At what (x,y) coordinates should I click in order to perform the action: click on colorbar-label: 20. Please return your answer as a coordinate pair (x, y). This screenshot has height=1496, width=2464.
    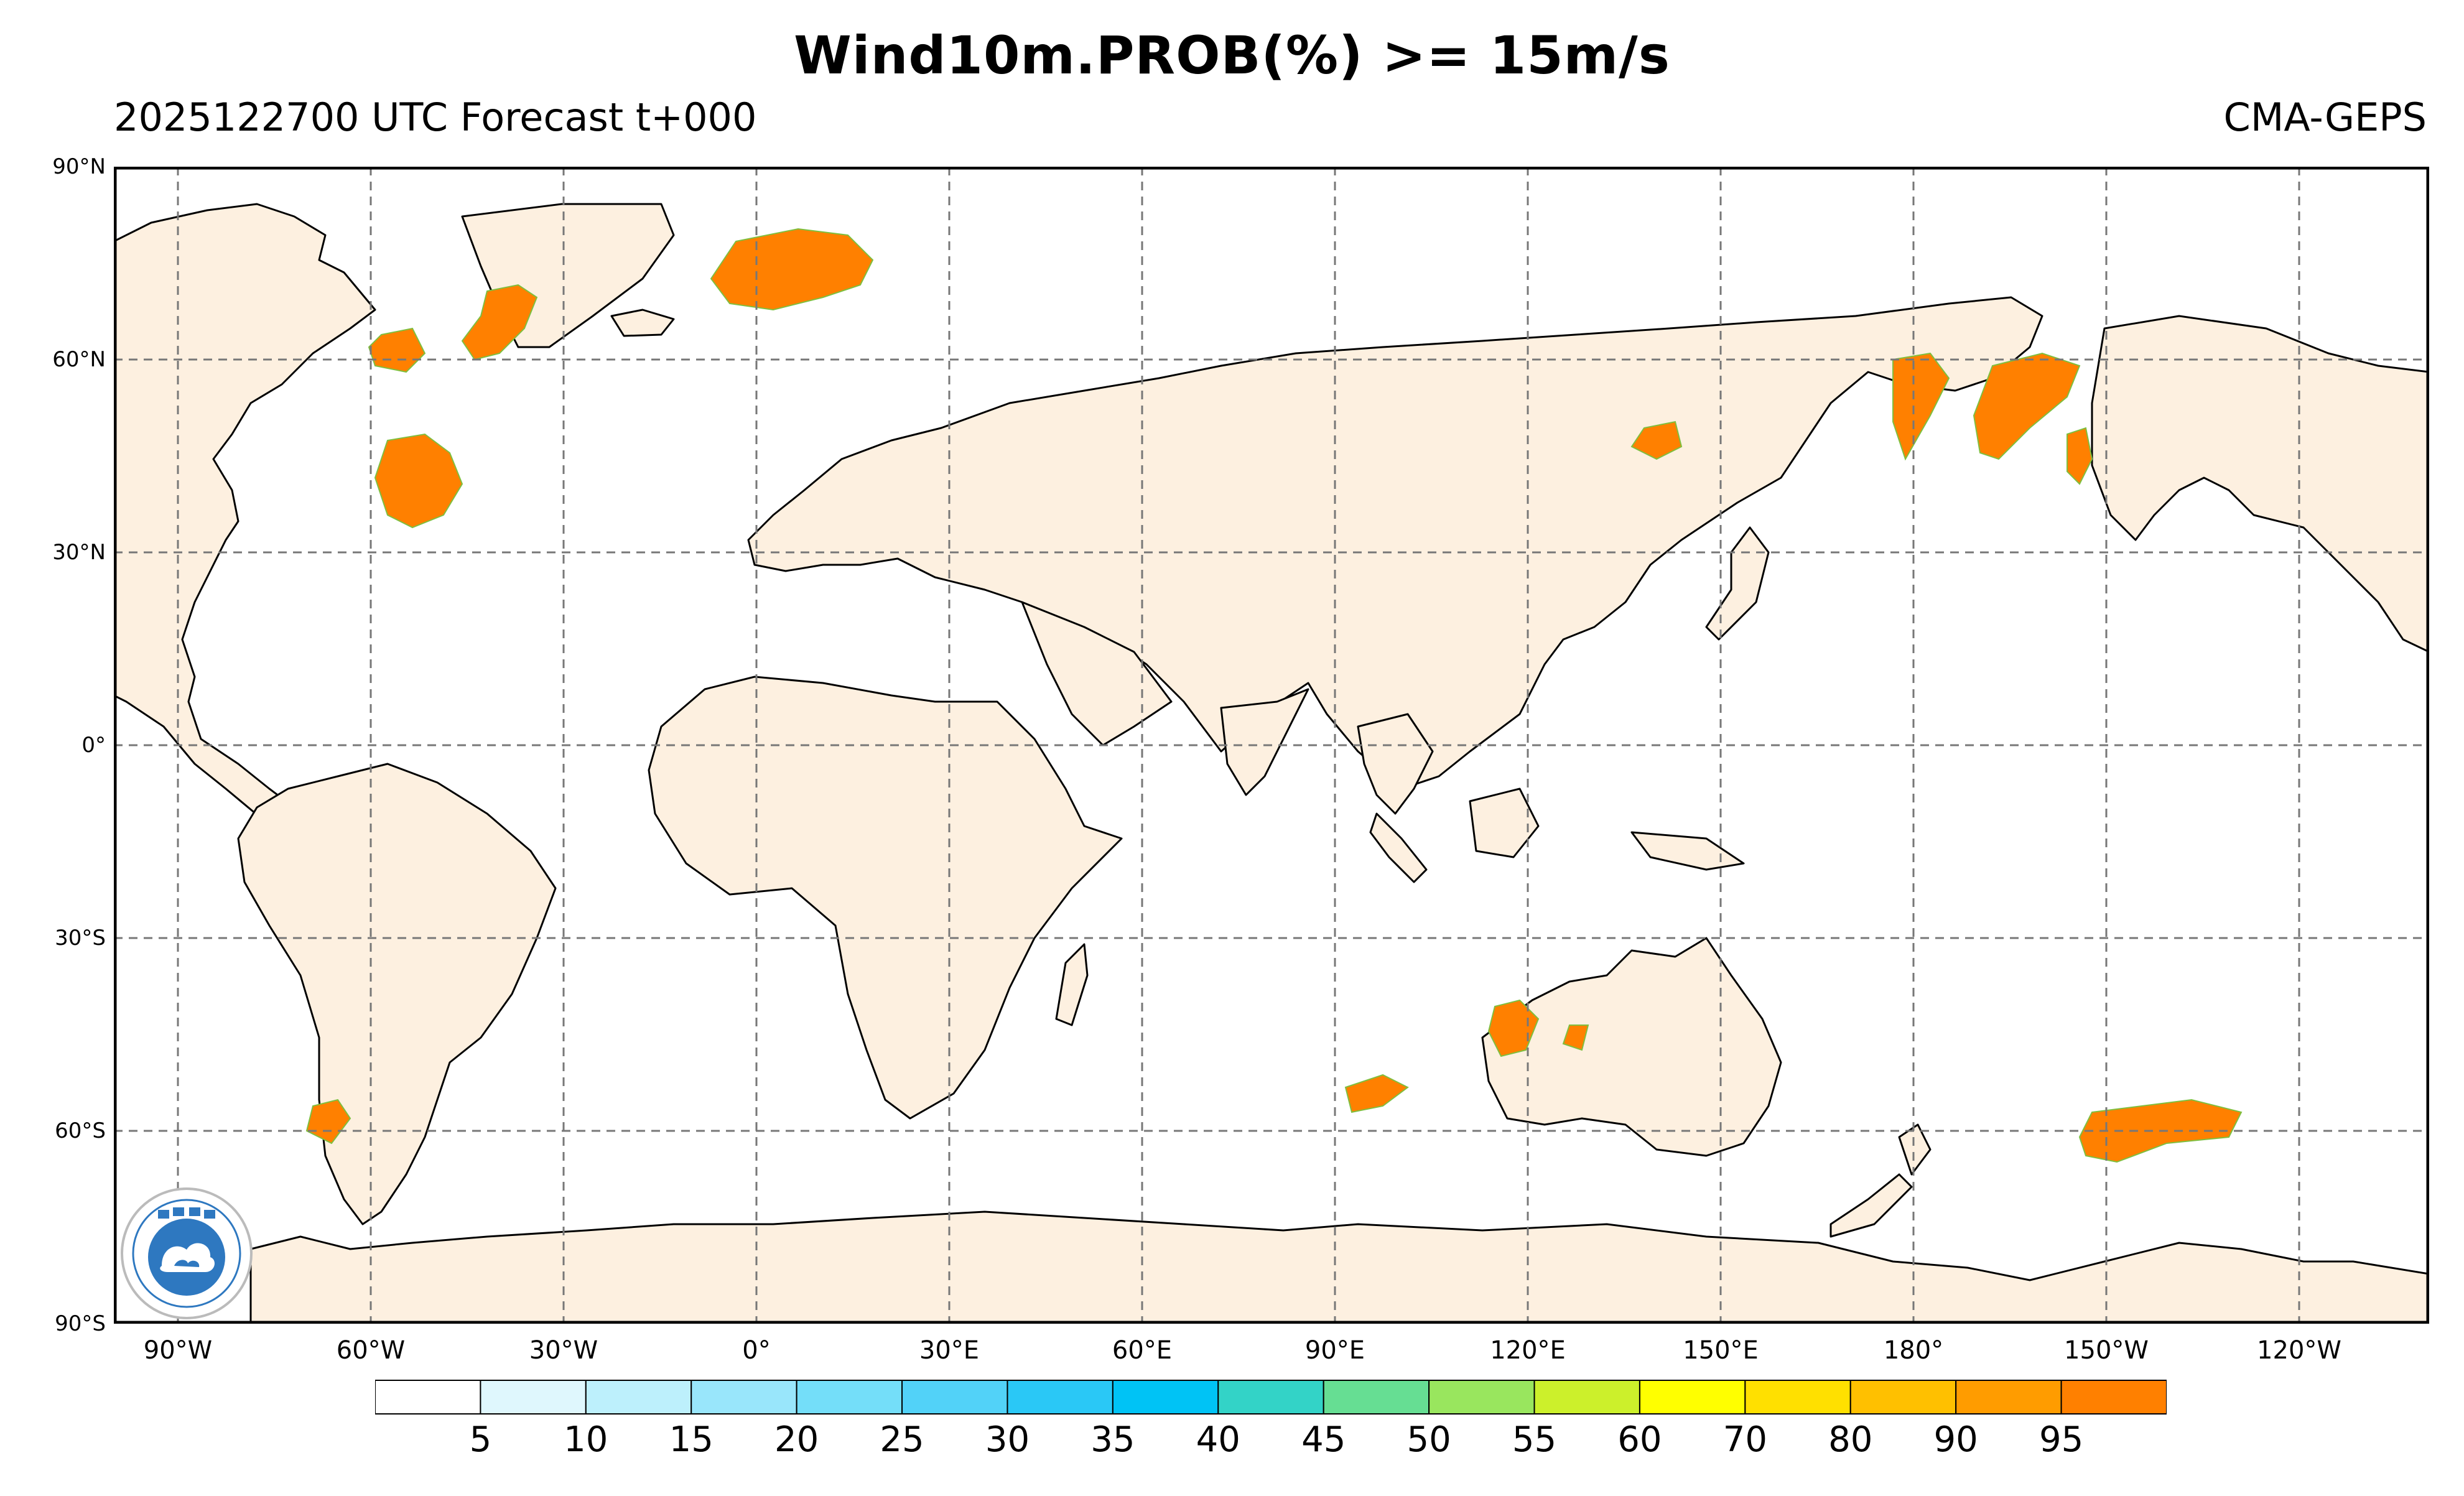
    Looking at the image, I should click on (796, 1439).